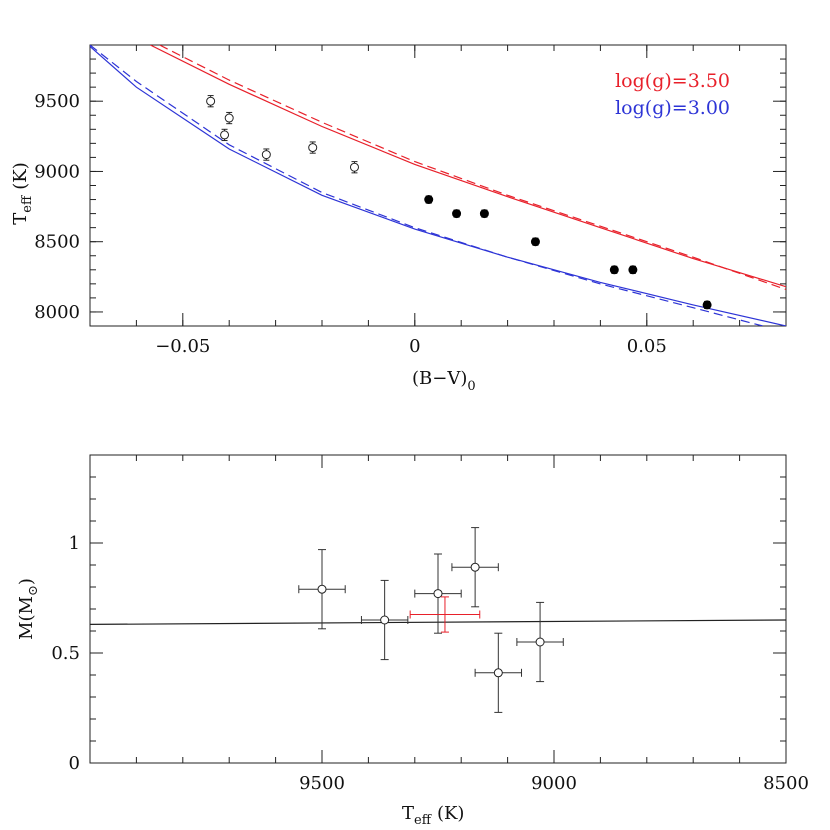  Describe the element at coordinates (786, 783) in the screenshot. I see `x-tick-label: 8500` at that location.